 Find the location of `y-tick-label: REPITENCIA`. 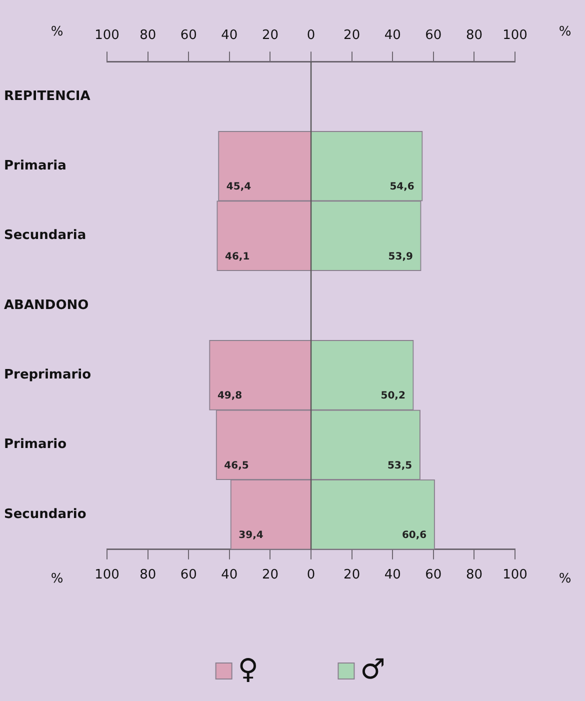

y-tick-label: REPITENCIA is located at coordinates (47, 96).